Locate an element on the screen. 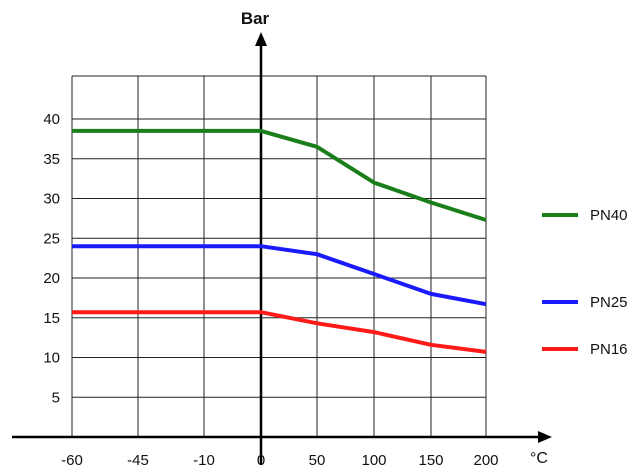 The height and width of the screenshot is (470, 644). x-tick-label: -45 is located at coordinates (138, 460).